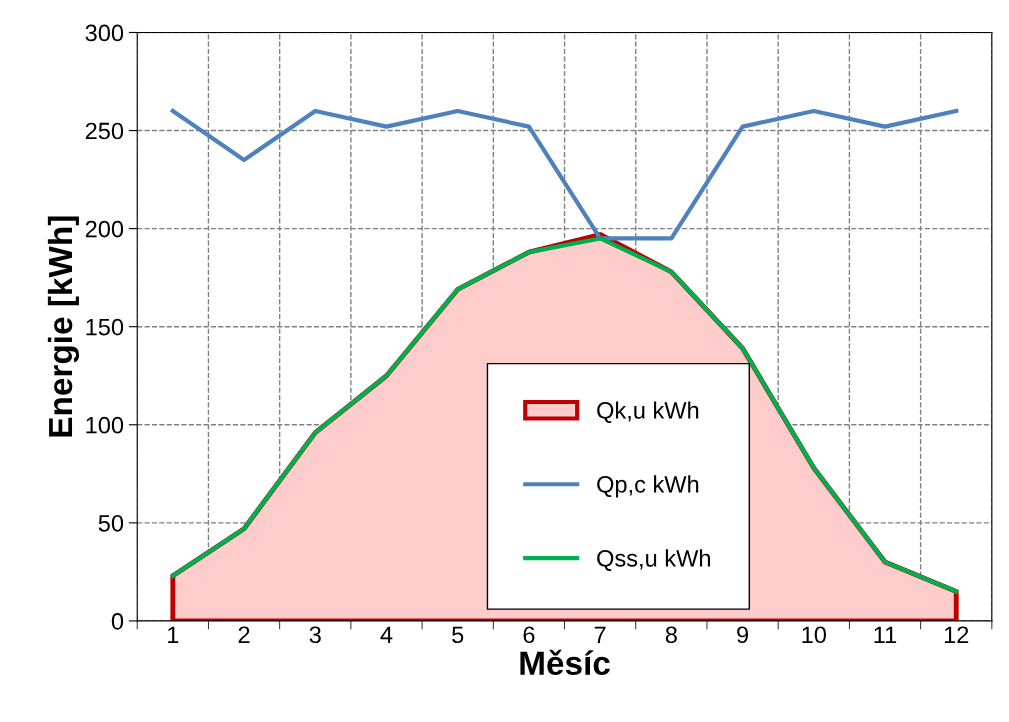  Describe the element at coordinates (814, 635) in the screenshot. I see `x-tick-label: 10` at that location.